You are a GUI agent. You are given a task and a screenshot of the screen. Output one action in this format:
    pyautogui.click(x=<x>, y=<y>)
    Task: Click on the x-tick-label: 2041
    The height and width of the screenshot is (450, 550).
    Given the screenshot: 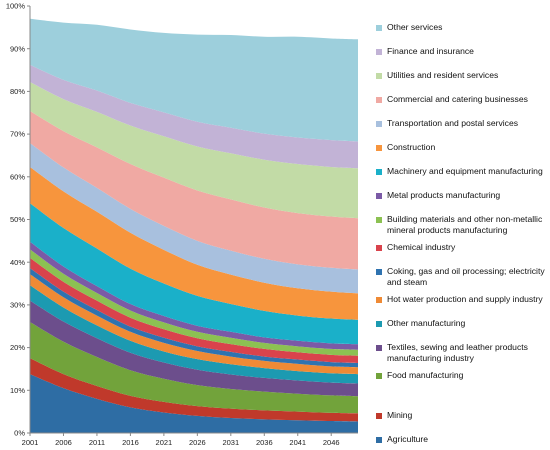 What is the action you would take?
    pyautogui.click(x=297, y=442)
    